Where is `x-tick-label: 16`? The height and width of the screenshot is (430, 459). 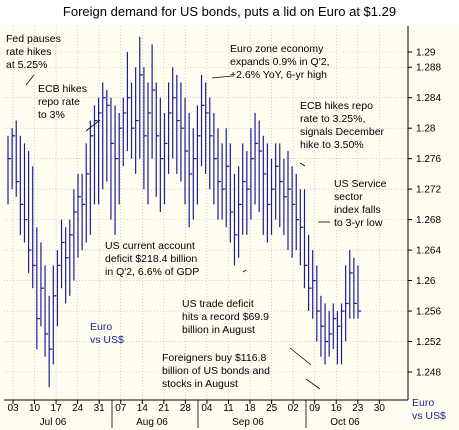
x-tick-label: 16 is located at coordinates (337, 408).